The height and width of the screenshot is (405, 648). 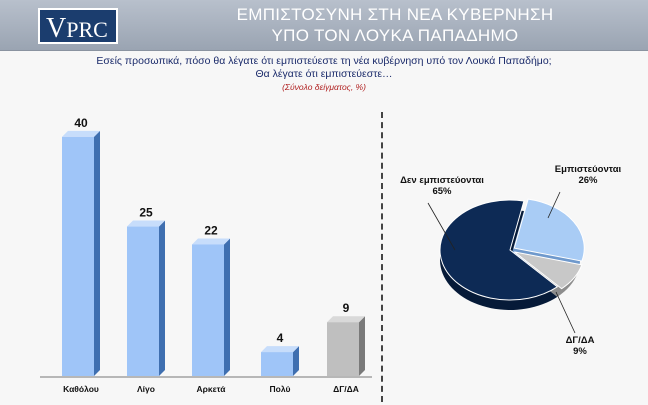 What do you see at coordinates (580, 340) in the screenshot?
I see `pie-label-dk-name: ΔΓ/ΔΑ` at bounding box center [580, 340].